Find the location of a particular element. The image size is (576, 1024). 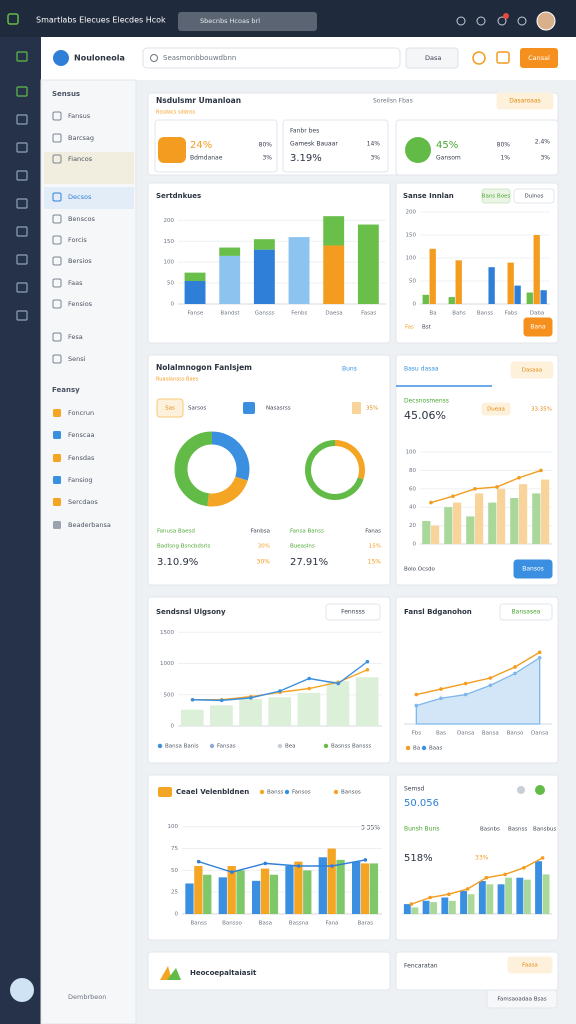

y-tick-label: 1500 is located at coordinates (167, 633).